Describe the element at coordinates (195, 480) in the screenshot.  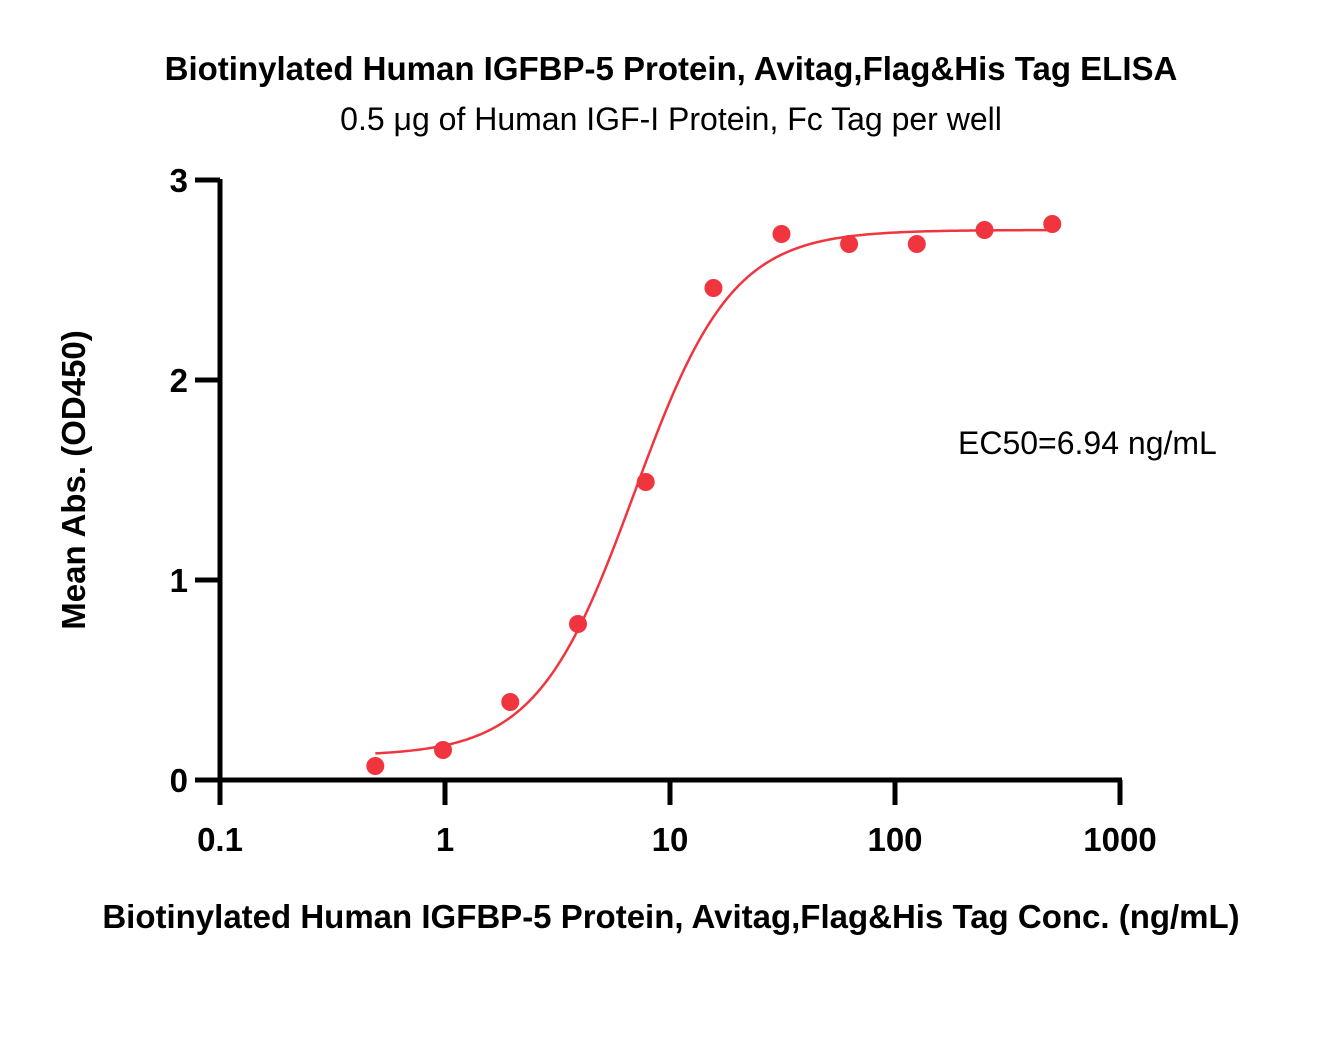
I see `y-ticks: 0 1 2 3` at that location.